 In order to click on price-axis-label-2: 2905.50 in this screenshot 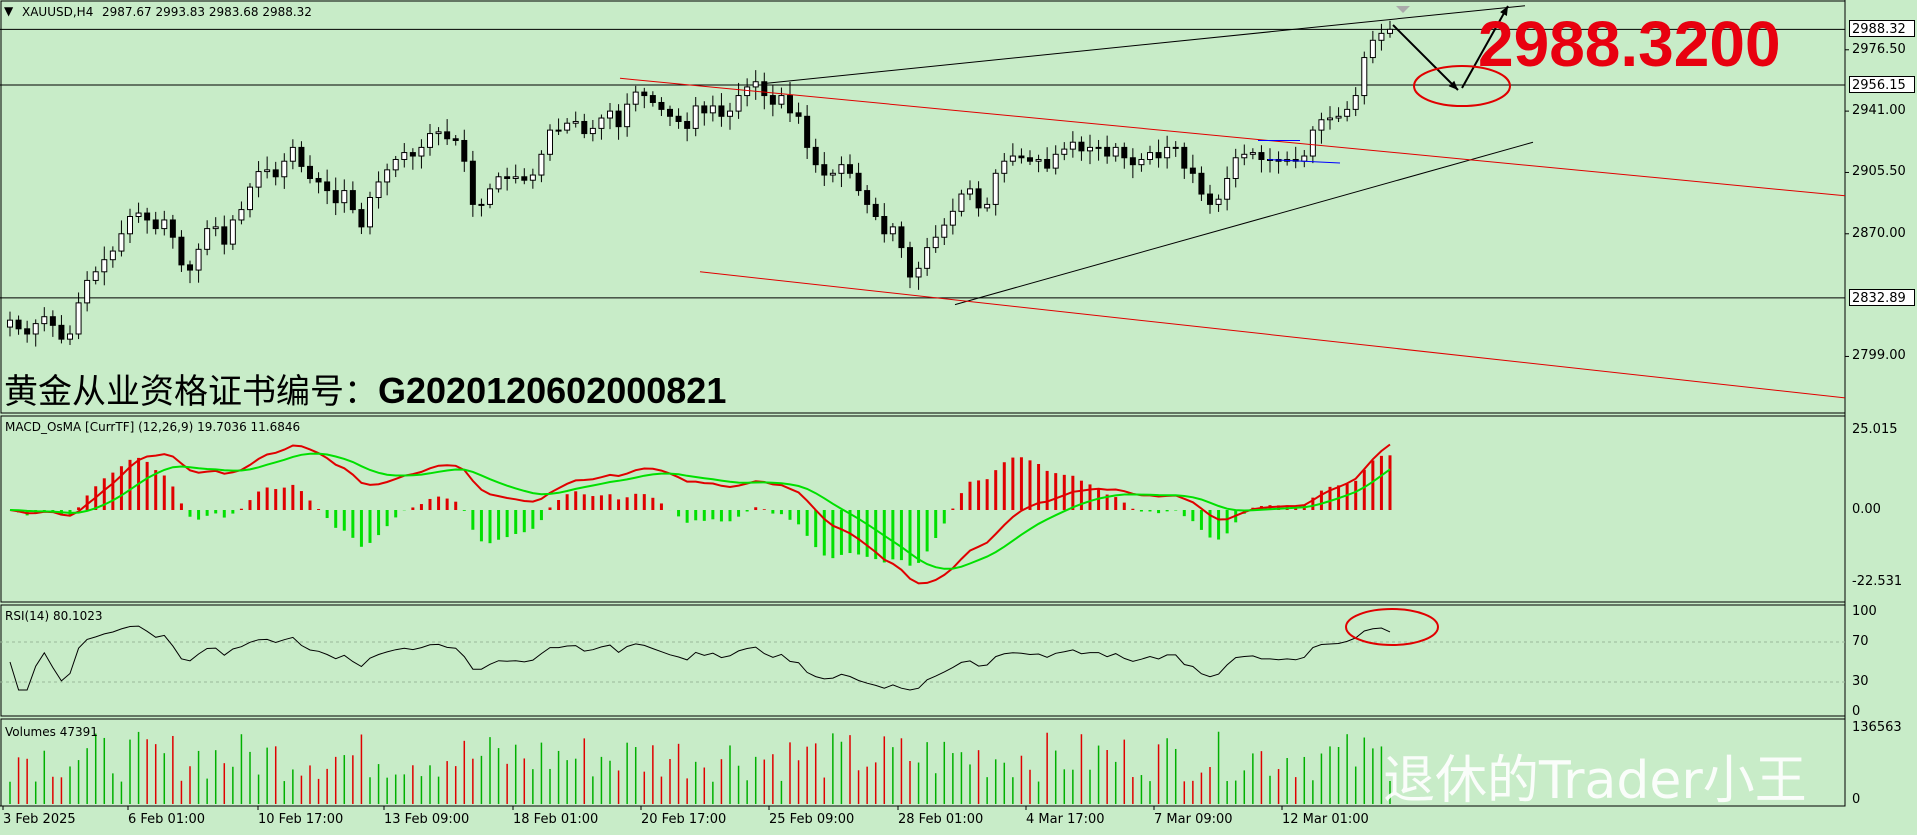, I will do `click(1879, 172)`.